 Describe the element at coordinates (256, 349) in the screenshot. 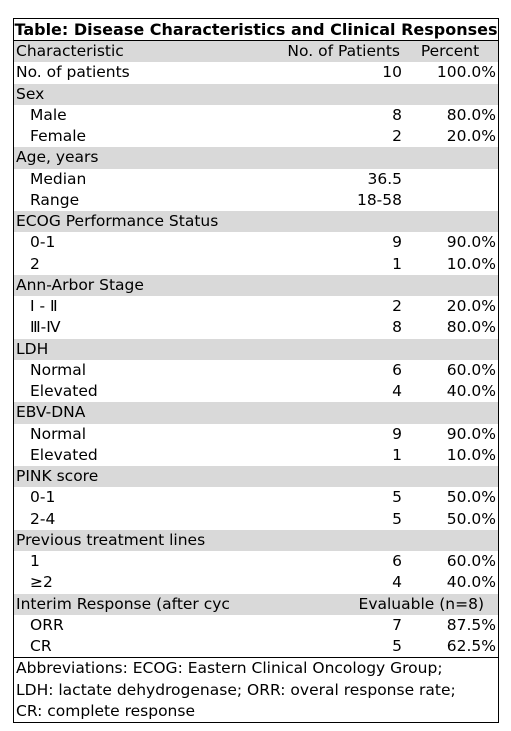

I see `group-header-row: LDH` at that location.